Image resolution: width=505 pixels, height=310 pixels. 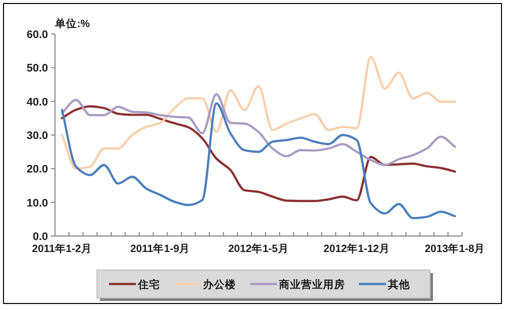 What do you see at coordinates (37, 68) in the screenshot?
I see `y-tick-label: 50.0` at bounding box center [37, 68].